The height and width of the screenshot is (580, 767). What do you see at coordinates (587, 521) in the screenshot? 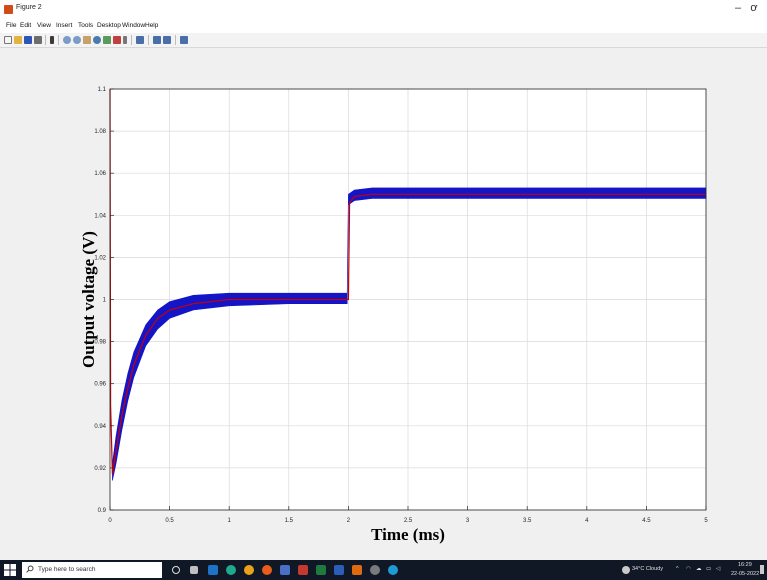
I see `x-tick-label: 4` at bounding box center [587, 521].